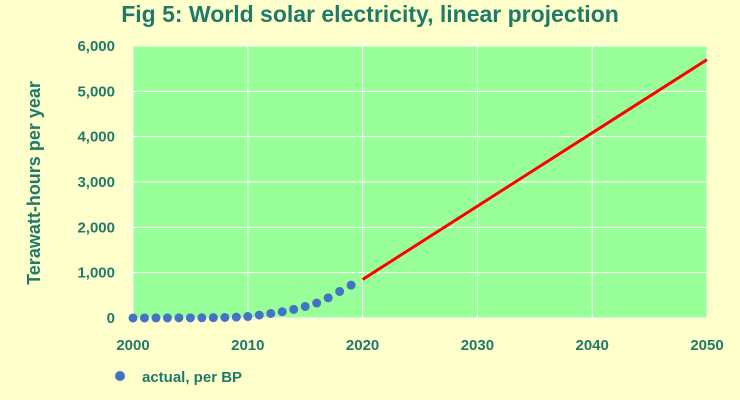 The height and width of the screenshot is (400, 740). What do you see at coordinates (96, 46) in the screenshot?
I see `y-tick-label: 6,000` at bounding box center [96, 46].